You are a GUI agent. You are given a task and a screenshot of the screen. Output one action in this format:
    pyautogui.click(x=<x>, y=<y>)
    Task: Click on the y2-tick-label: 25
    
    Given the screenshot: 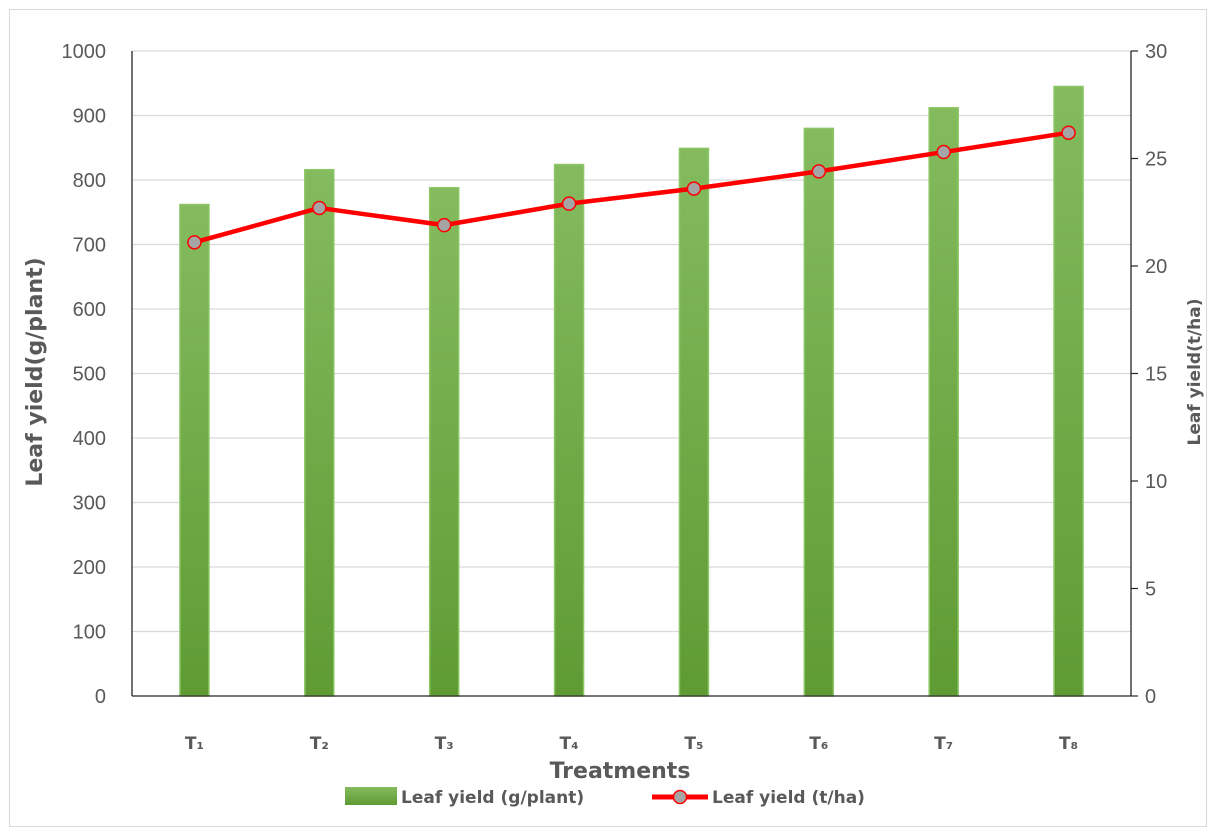 What is the action you would take?
    pyautogui.click(x=1156, y=160)
    